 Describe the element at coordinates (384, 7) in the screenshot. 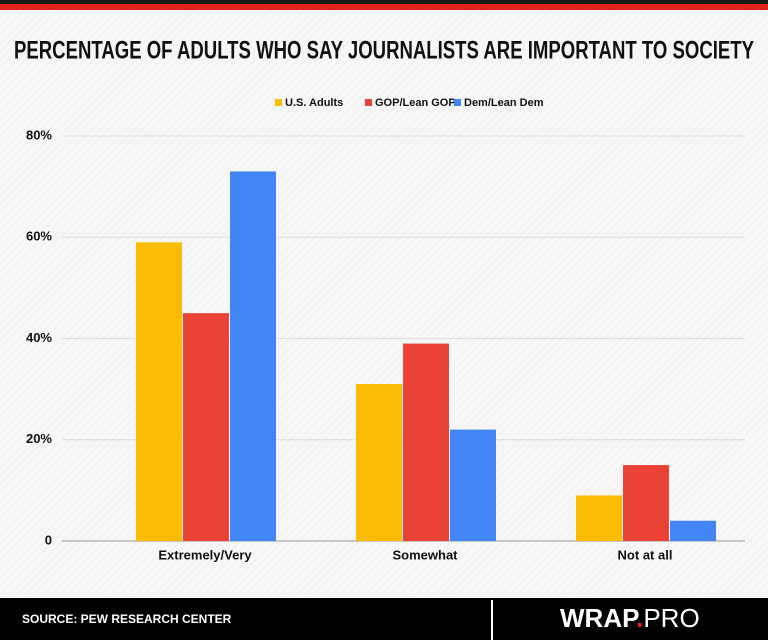

I see `top-bar` at that location.